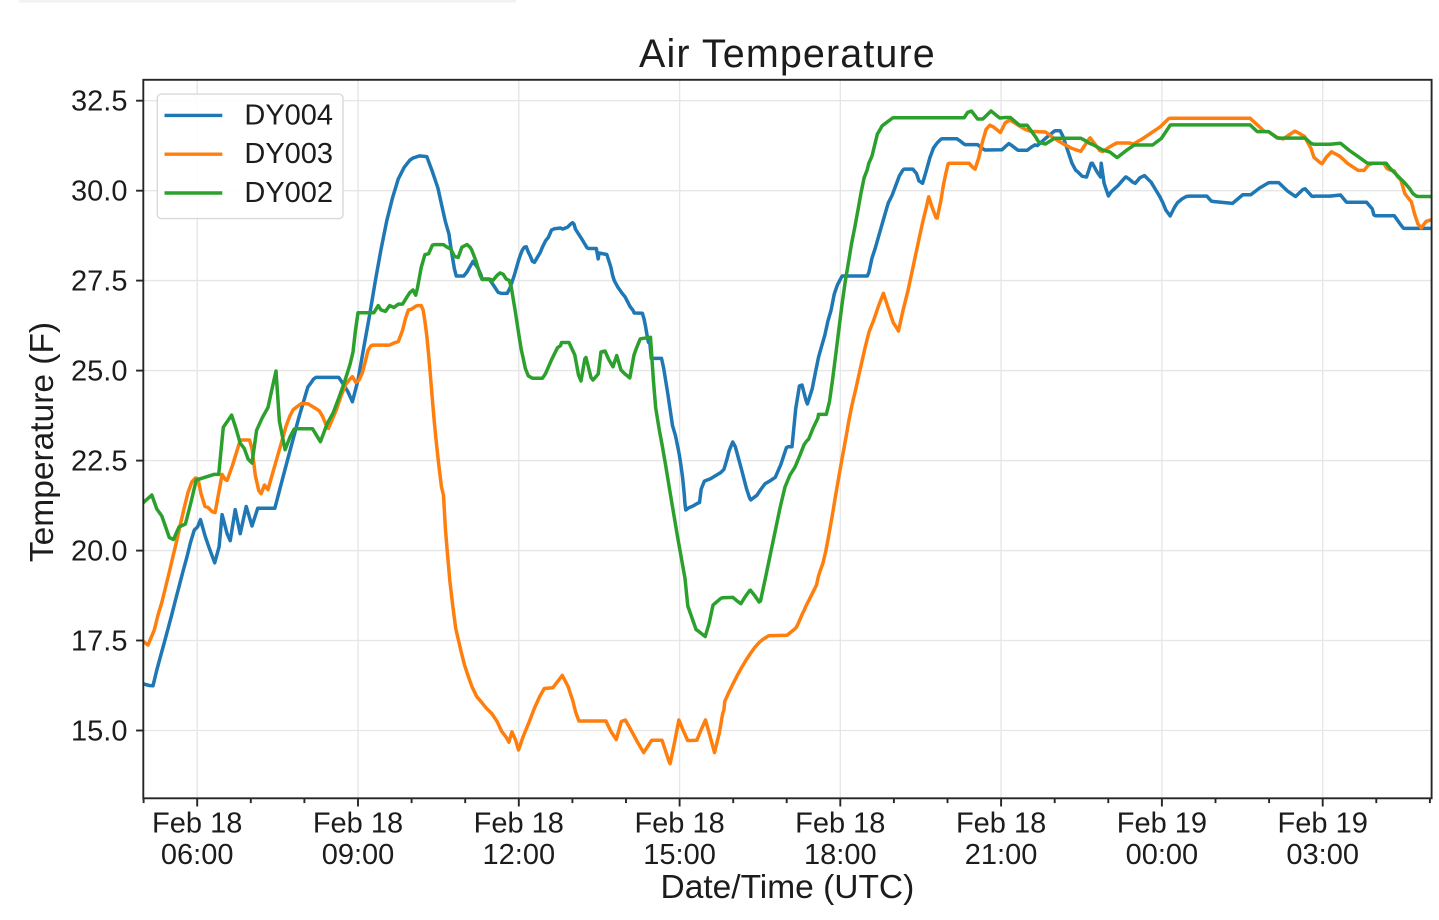 The width and height of the screenshot is (1439, 920). What do you see at coordinates (788, 887) in the screenshot?
I see `svg-text: Date/Time (UTC)` at bounding box center [788, 887].